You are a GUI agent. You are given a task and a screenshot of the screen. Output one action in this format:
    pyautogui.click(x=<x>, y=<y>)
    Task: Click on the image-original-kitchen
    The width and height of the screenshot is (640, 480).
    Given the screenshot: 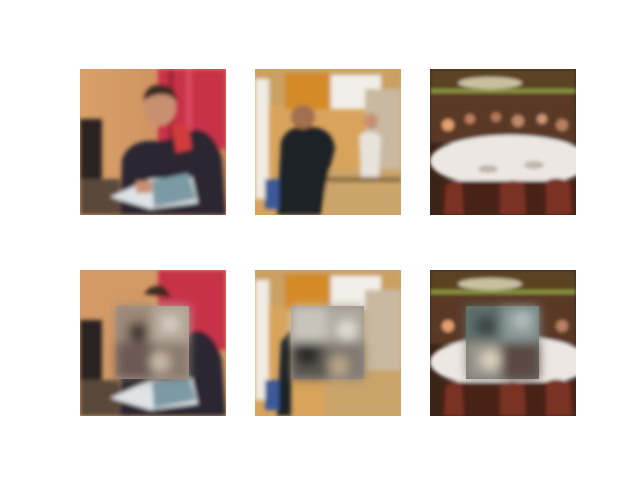 What is the action you would take?
    pyautogui.click(x=328, y=142)
    